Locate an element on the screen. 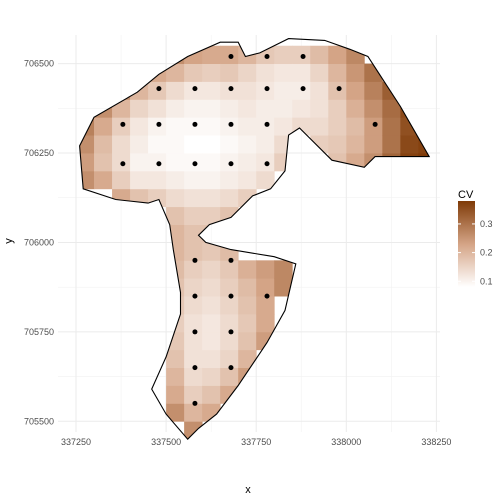 The height and width of the screenshot is (504, 504). x-tick-label: 338250 is located at coordinates (436, 442).